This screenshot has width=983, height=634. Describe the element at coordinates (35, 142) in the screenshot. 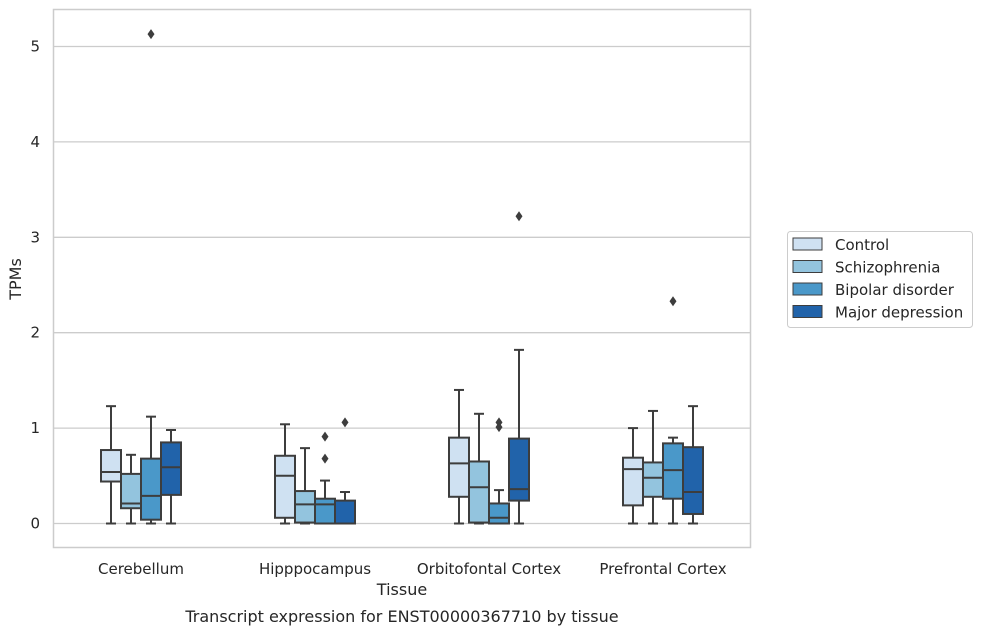

I see `y-tick-label: 4` at that location.